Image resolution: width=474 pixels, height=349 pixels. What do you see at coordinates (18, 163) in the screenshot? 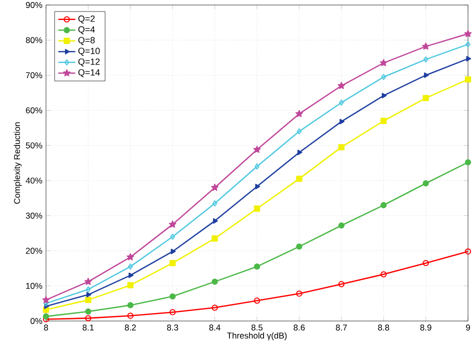
I see `y-axis-title: Complexity Reduction` at bounding box center [18, 163].